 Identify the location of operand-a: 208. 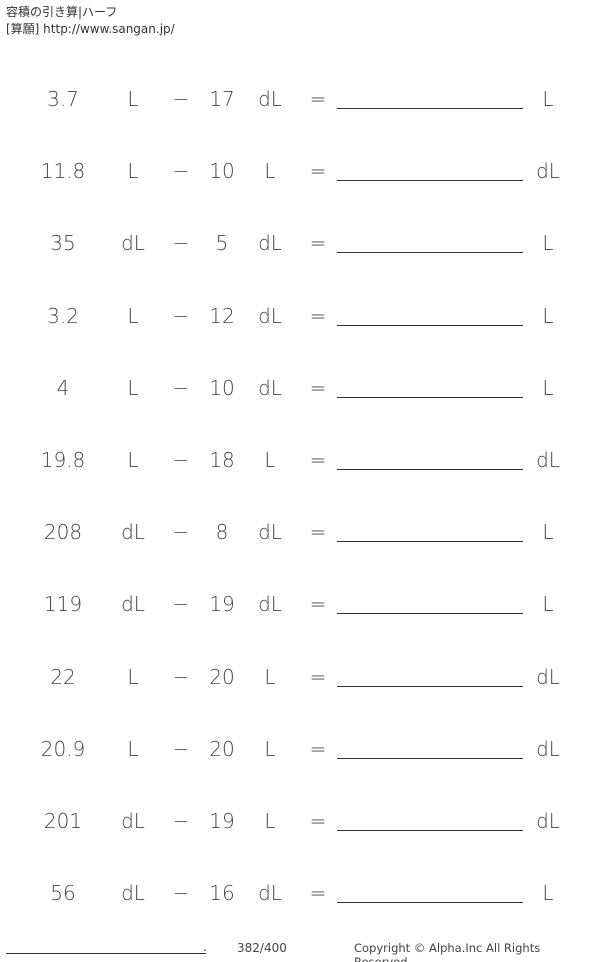
(63, 532).